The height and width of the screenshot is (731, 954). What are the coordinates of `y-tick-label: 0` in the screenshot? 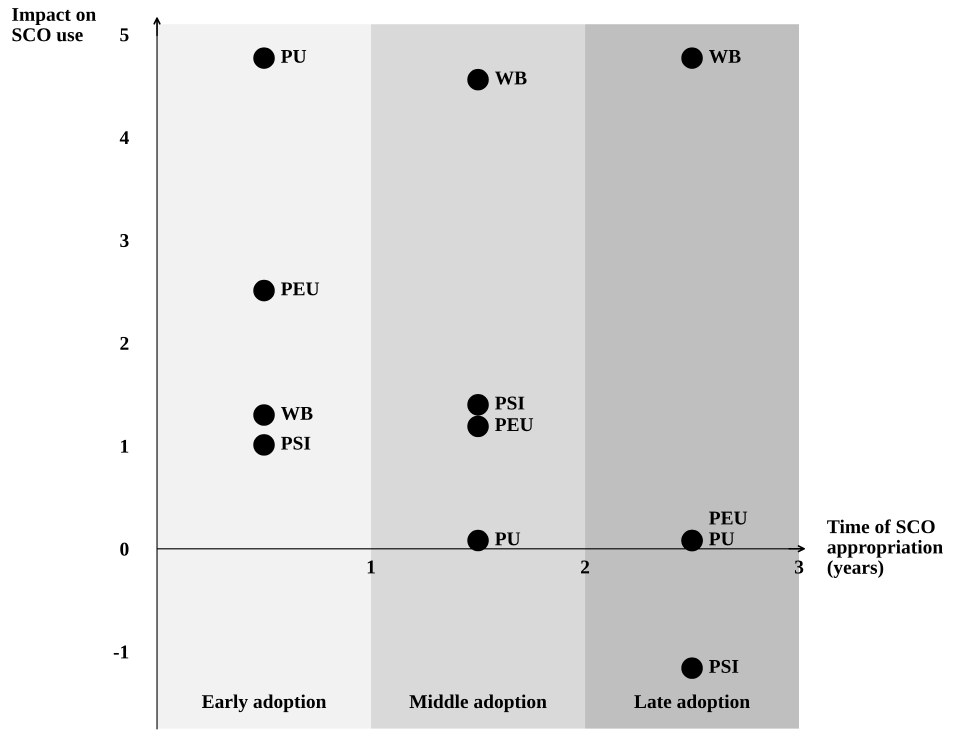 It's located at (124, 549).